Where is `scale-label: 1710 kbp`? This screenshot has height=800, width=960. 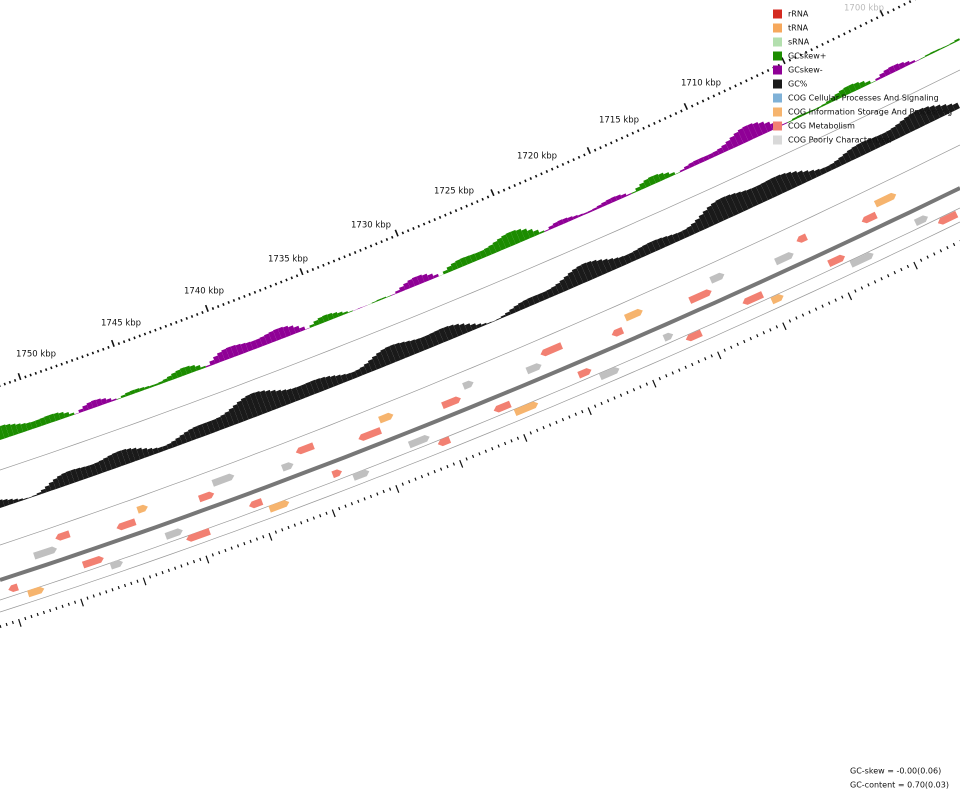
scale-label: 1710 kbp is located at coordinates (701, 84).